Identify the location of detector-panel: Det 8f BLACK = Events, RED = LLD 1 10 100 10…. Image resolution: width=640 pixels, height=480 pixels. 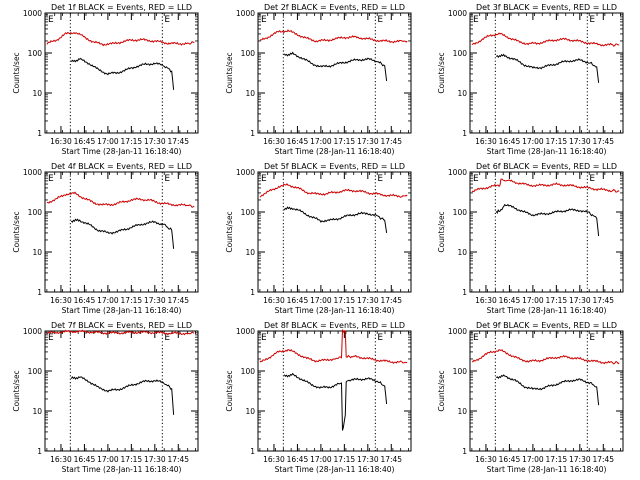
(318, 397).